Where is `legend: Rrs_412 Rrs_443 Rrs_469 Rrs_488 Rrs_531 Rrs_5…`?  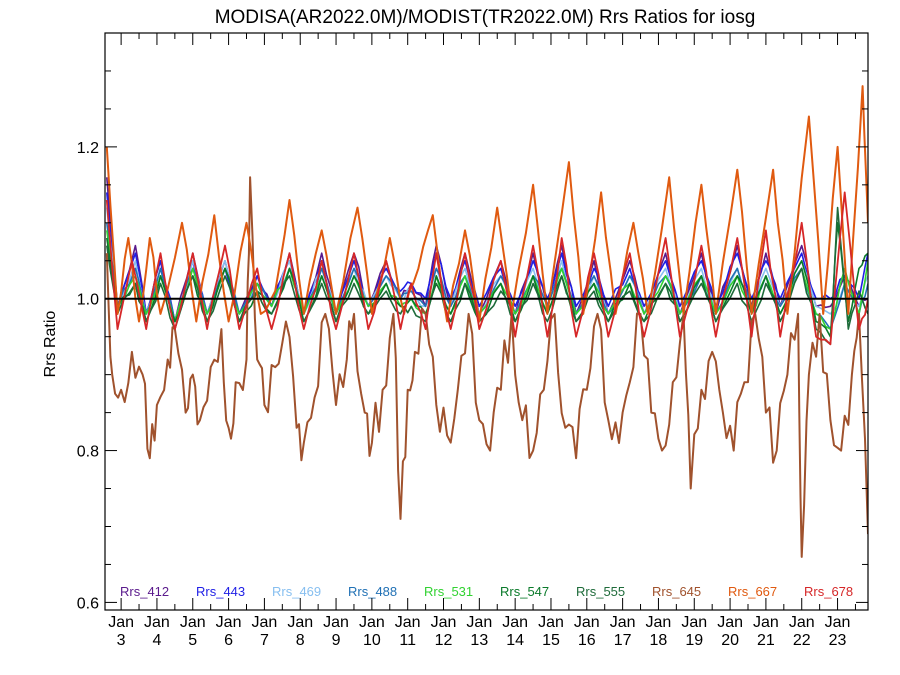
legend: Rrs_412 Rrs_443 Rrs_469 Rrs_488 Rrs_531 Rrs_5… is located at coordinates (486, 591).